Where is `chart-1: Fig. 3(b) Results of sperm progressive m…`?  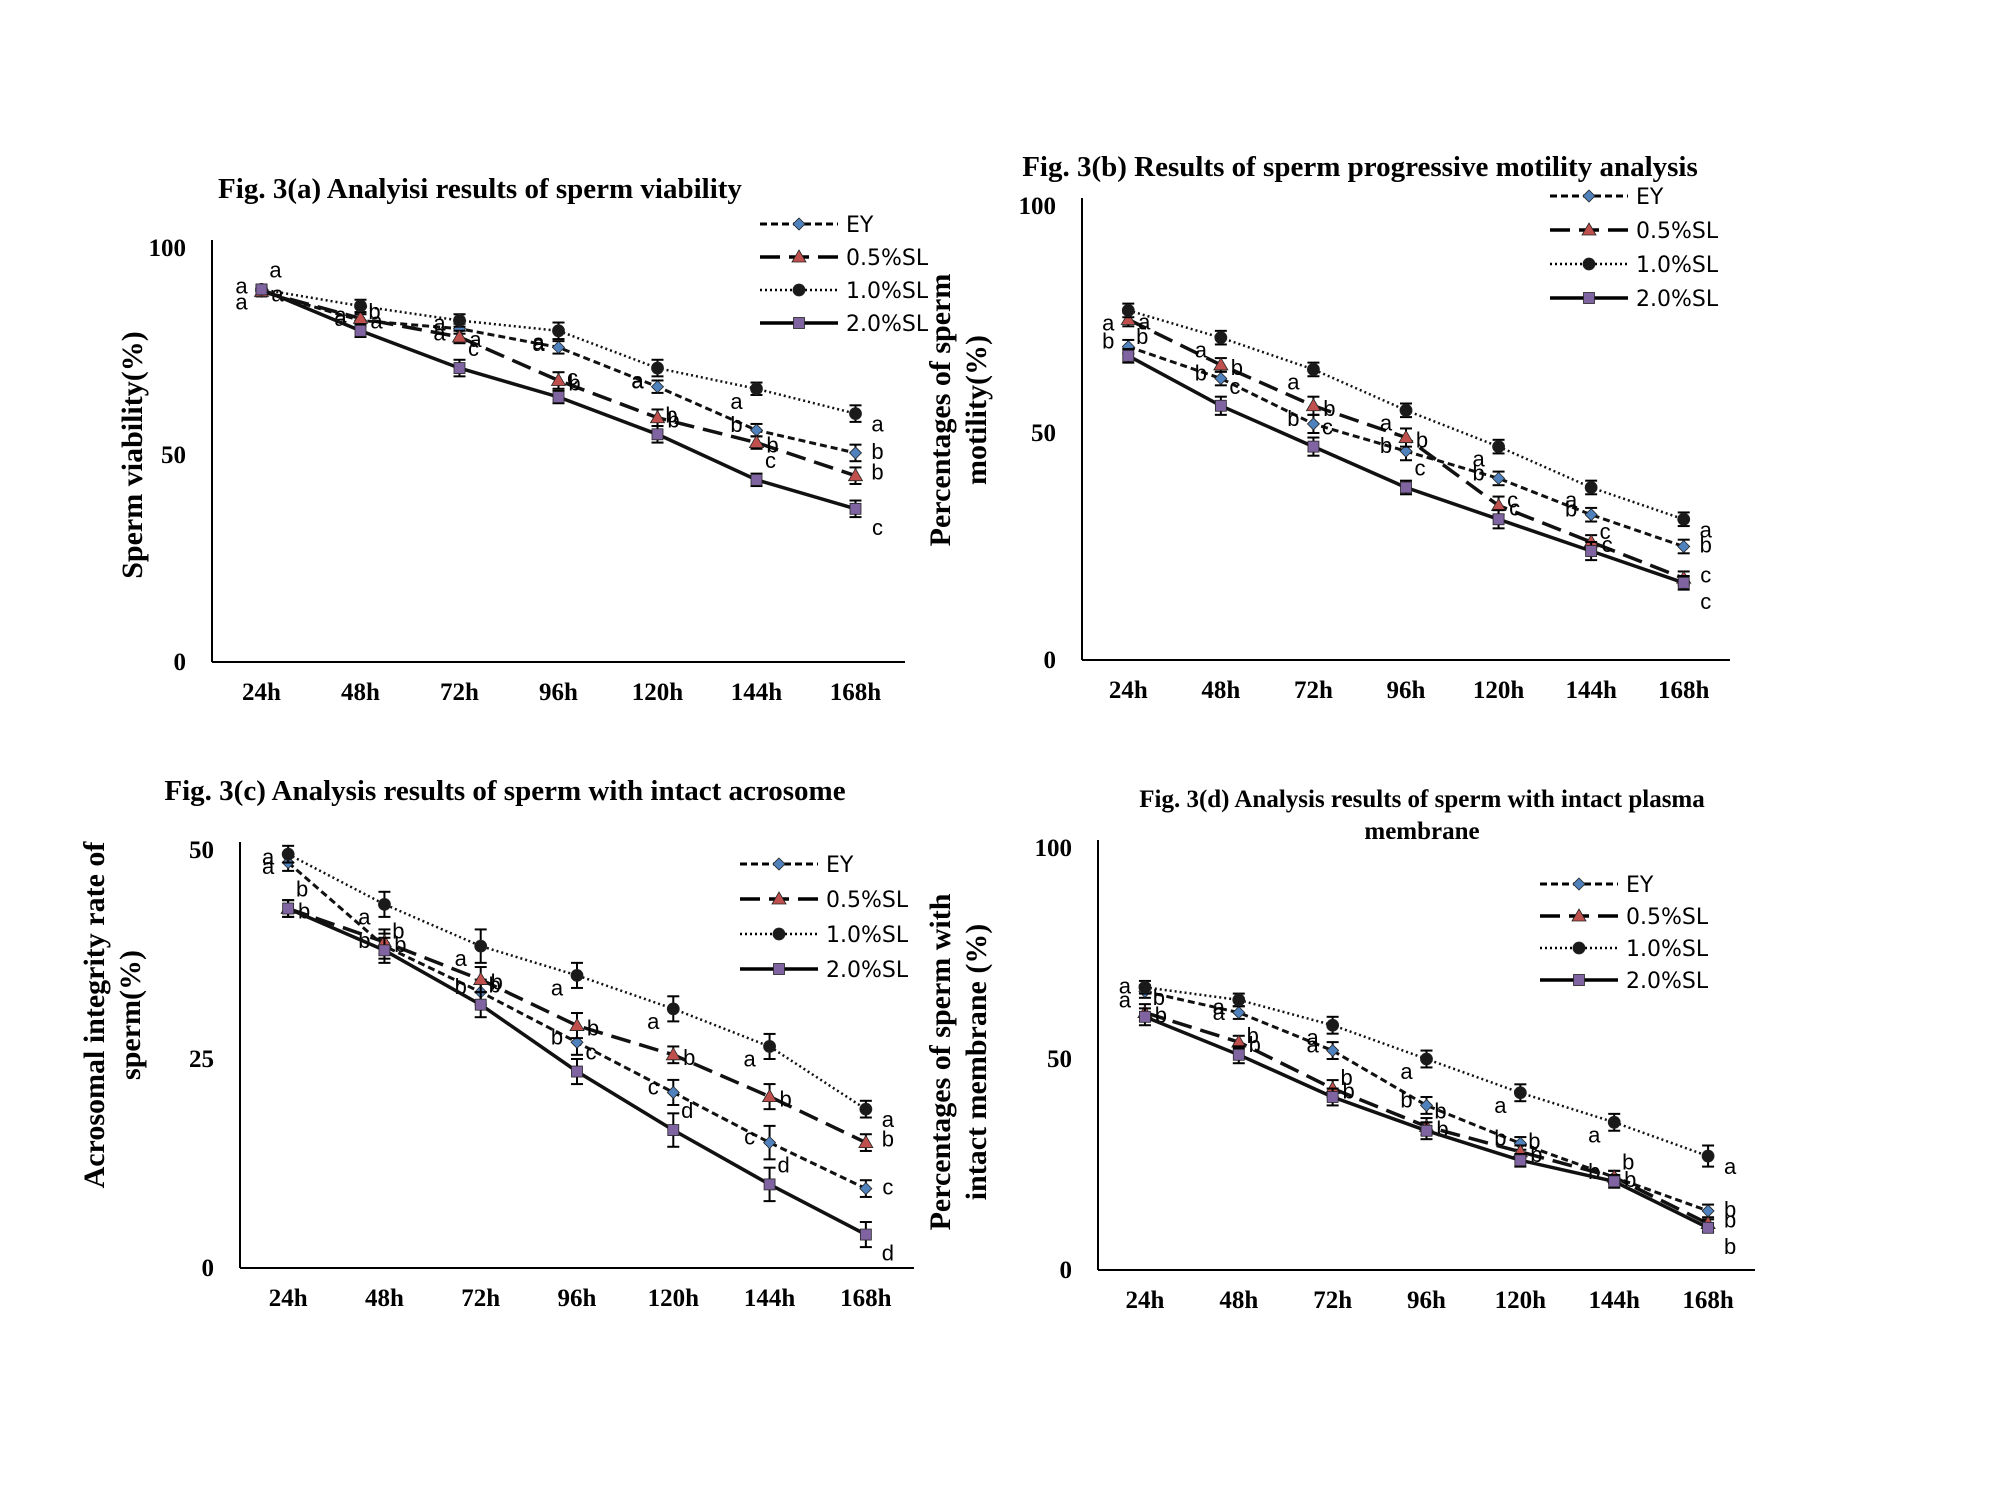
chart-1: Fig. 3(b) Results of sperm progressive m… is located at coordinates (1327, 427).